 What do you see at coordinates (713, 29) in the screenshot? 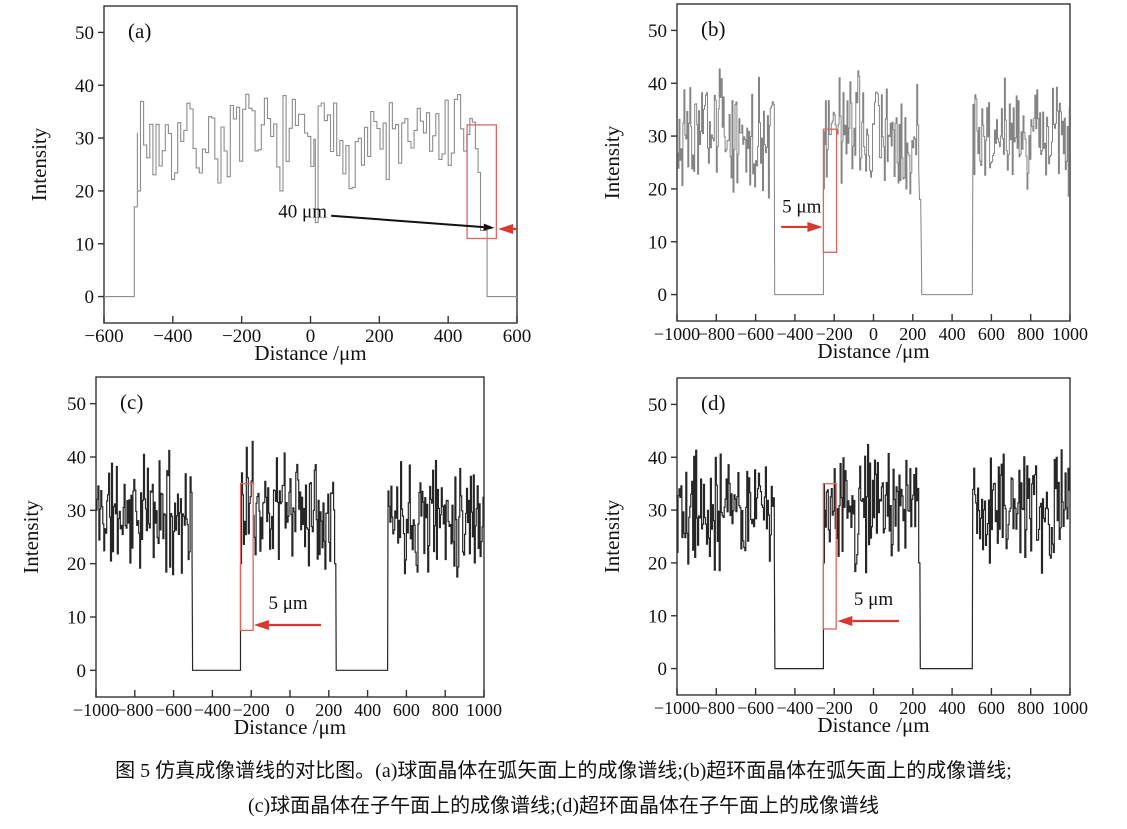
I see `subplot-letter: (b)` at bounding box center [713, 29].